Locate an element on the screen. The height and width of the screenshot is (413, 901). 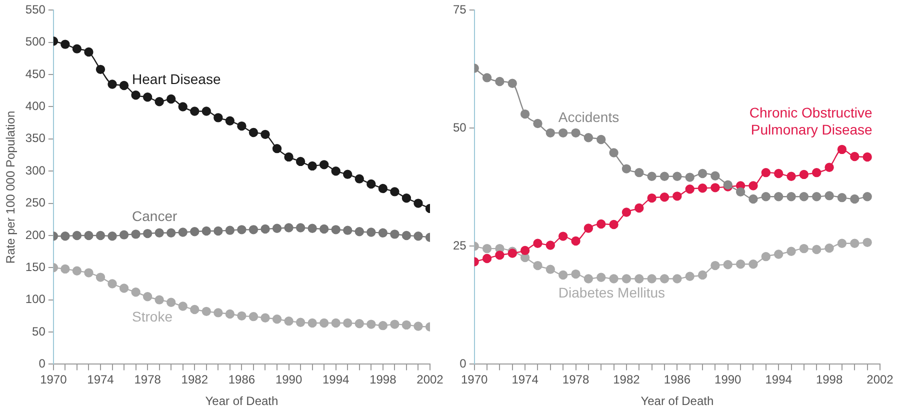
x-tick-label: 2002 is located at coordinates (880, 379).